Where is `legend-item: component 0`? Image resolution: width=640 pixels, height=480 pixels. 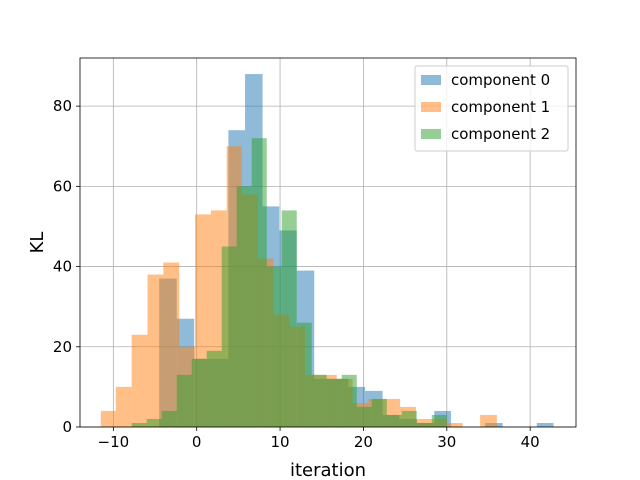
legend-item: component 0 is located at coordinates (485, 80).